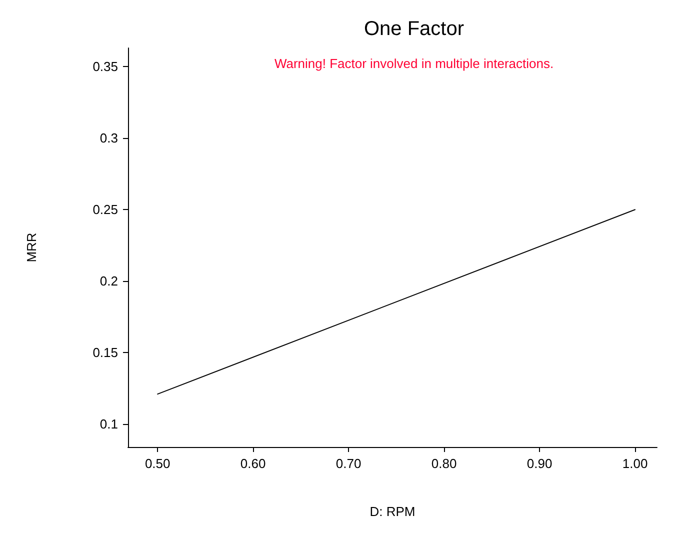  I want to click on y-tick-label: 0.3, so click(109, 138).